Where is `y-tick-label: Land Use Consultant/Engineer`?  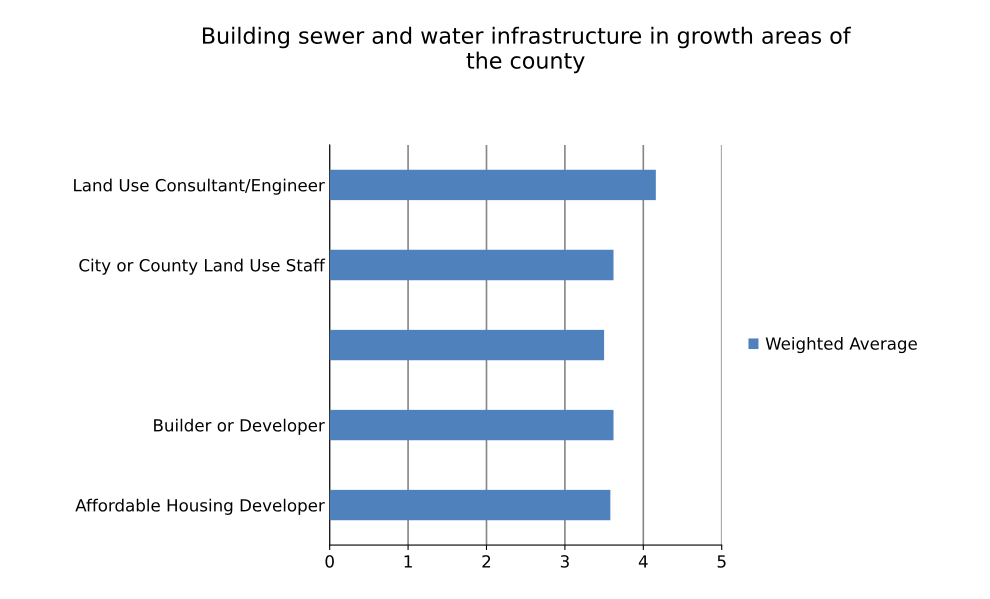 y-tick-label: Land Use Consultant/Engineer is located at coordinates (199, 186).